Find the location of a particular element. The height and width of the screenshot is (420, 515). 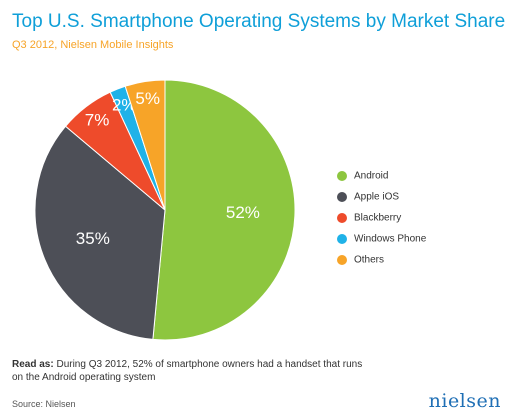

data-label: 52% is located at coordinates (243, 212).